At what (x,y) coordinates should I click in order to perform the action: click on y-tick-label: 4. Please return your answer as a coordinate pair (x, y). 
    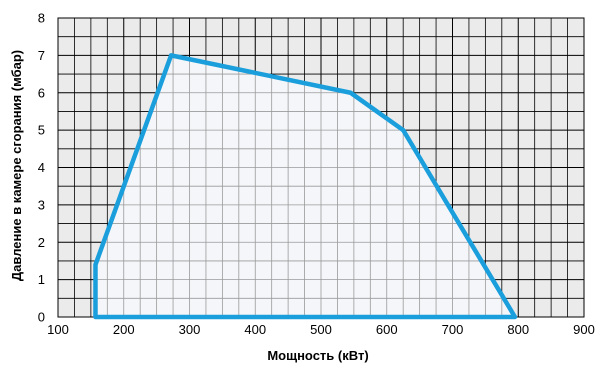
    Looking at the image, I should click on (41, 167).